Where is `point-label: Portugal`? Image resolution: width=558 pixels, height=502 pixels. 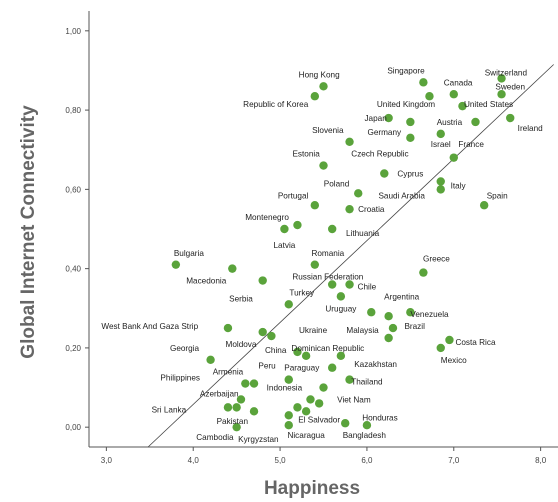 point-label: Portugal is located at coordinates (293, 195).